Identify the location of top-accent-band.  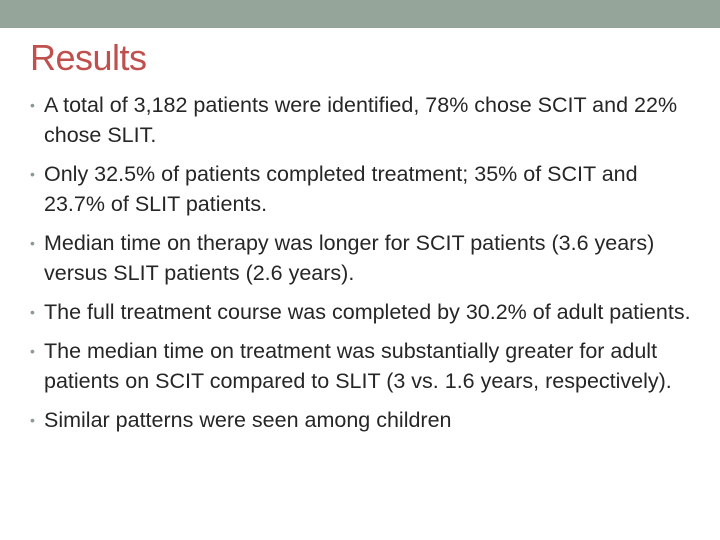
(360, 14).